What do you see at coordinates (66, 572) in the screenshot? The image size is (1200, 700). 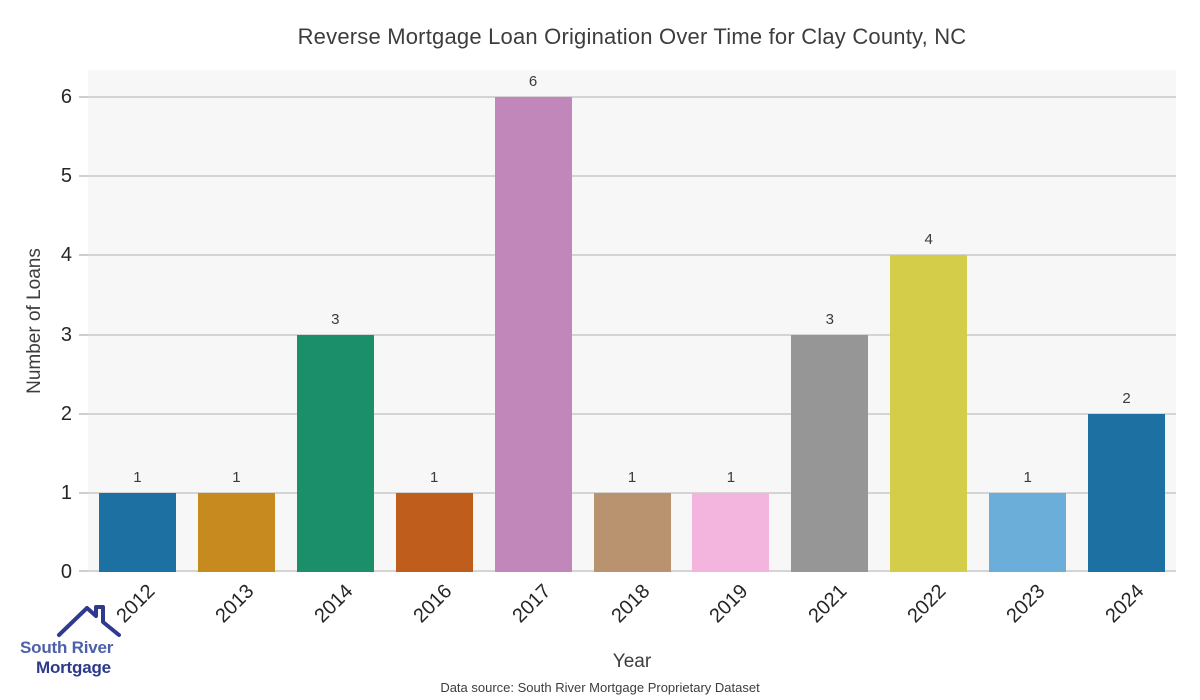 I see `y-tick-label: 0` at bounding box center [66, 572].